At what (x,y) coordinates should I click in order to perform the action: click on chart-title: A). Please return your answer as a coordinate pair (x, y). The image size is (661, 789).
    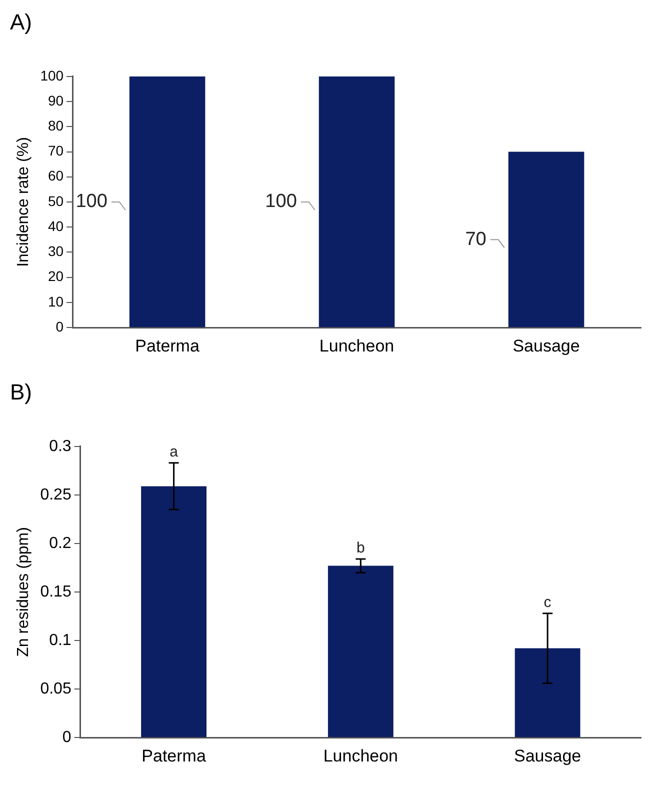
    Looking at the image, I should click on (21, 21).